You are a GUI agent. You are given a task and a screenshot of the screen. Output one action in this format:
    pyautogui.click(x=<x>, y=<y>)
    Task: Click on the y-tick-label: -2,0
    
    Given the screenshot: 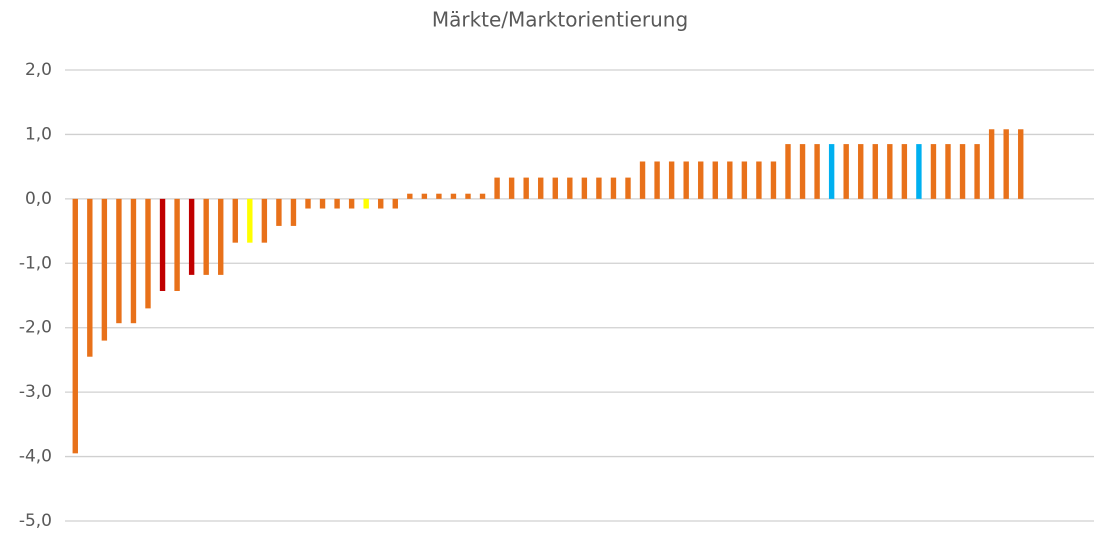 What is the action you would take?
    pyautogui.click(x=35, y=328)
    